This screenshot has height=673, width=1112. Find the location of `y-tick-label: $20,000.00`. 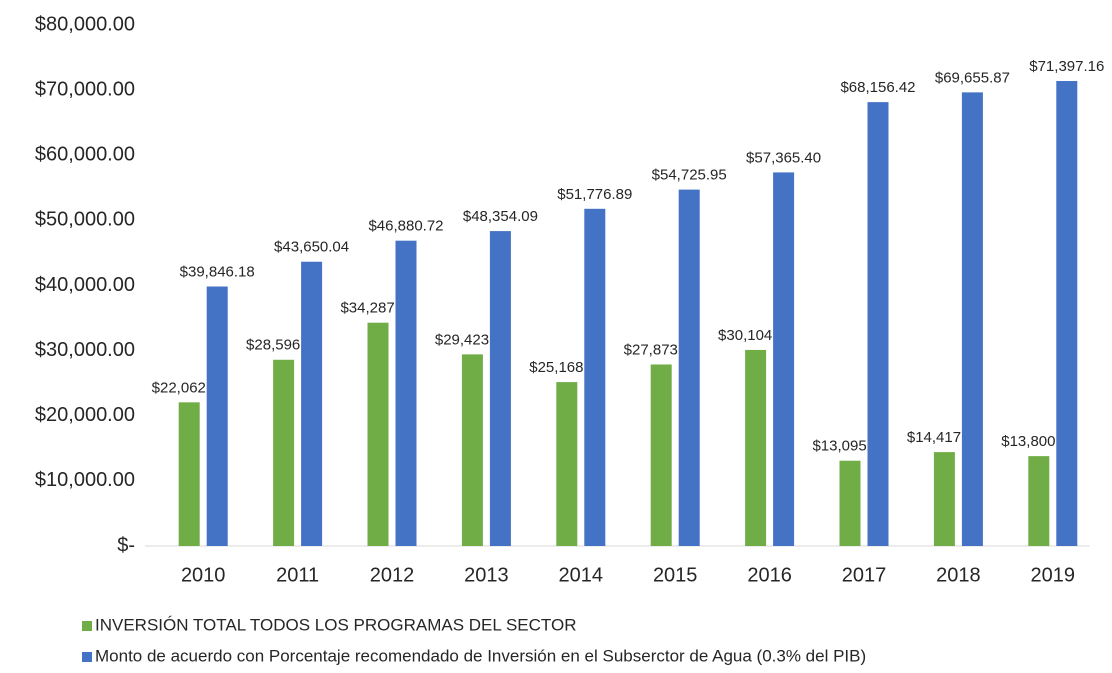

y-tick-label: $20,000.00 is located at coordinates (85, 415).